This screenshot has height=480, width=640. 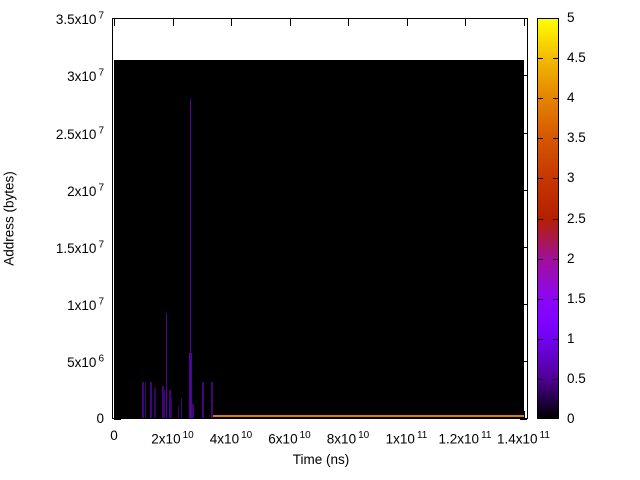 I want to click on x-tick-label: 1x10 11, so click(x=406, y=438).